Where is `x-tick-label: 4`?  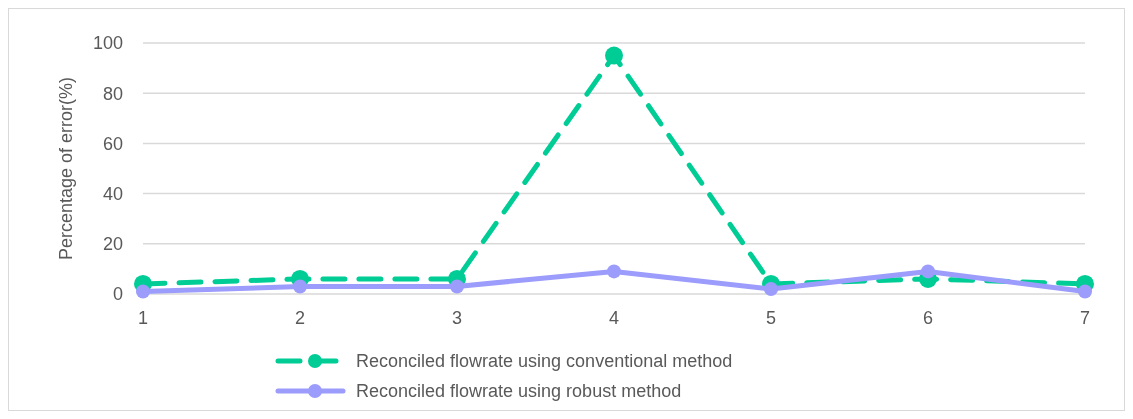 x-tick-label: 4 is located at coordinates (614, 318).